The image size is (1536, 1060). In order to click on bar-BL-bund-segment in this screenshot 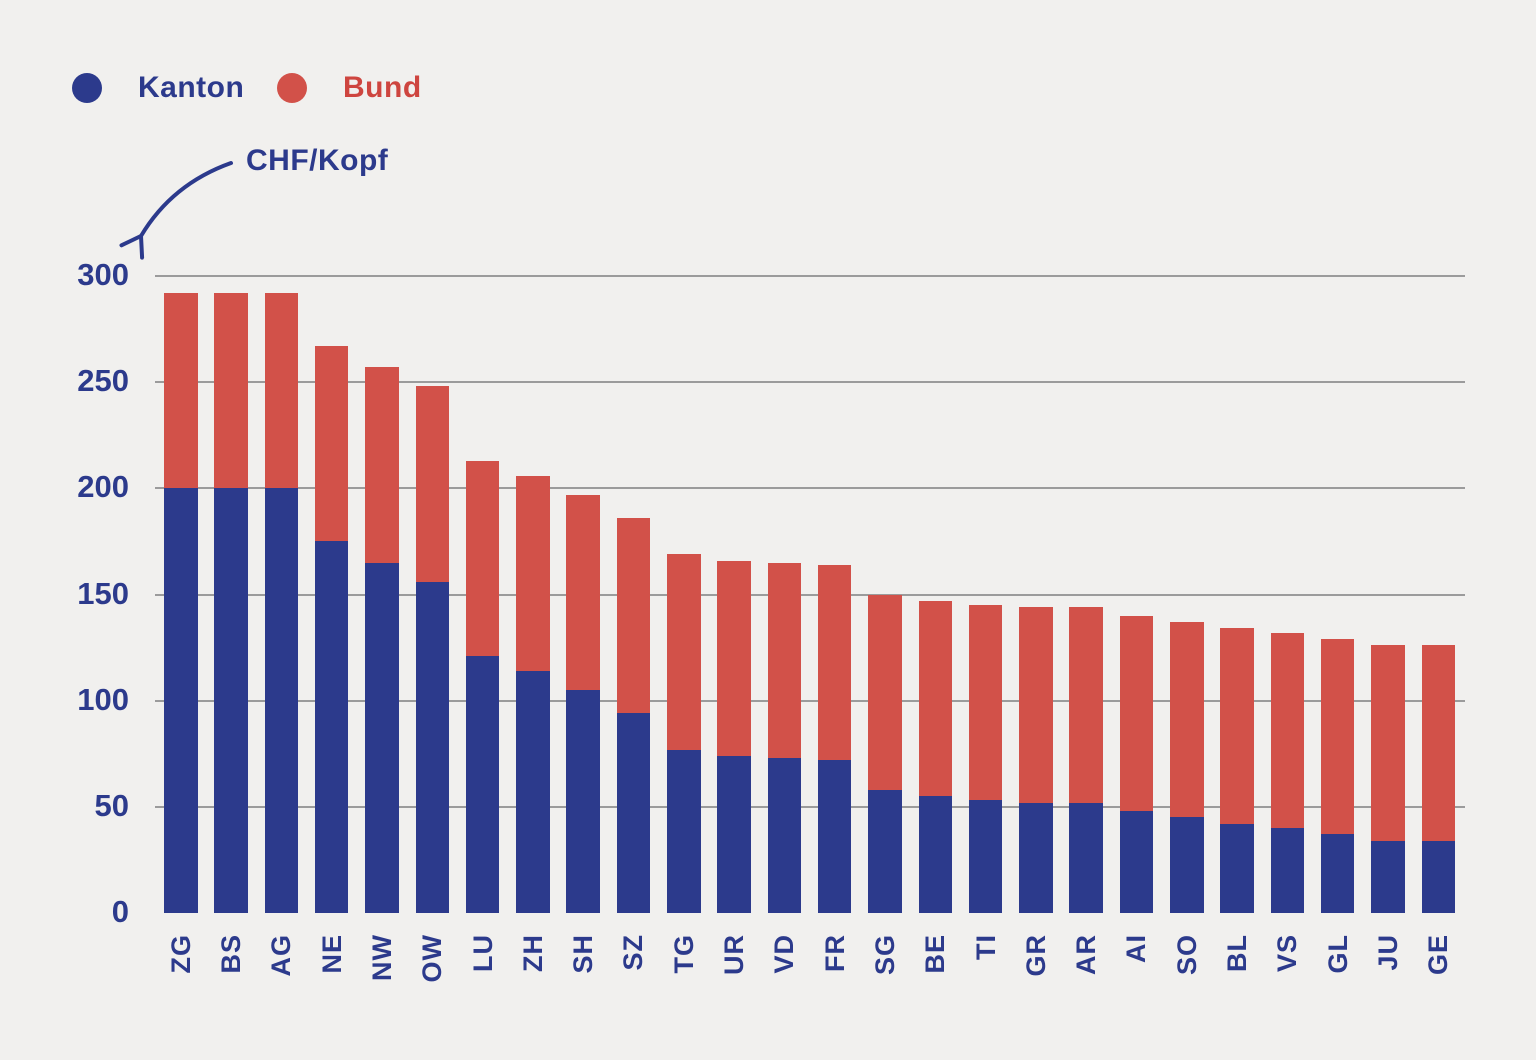, I will do `click(1237, 726)`.